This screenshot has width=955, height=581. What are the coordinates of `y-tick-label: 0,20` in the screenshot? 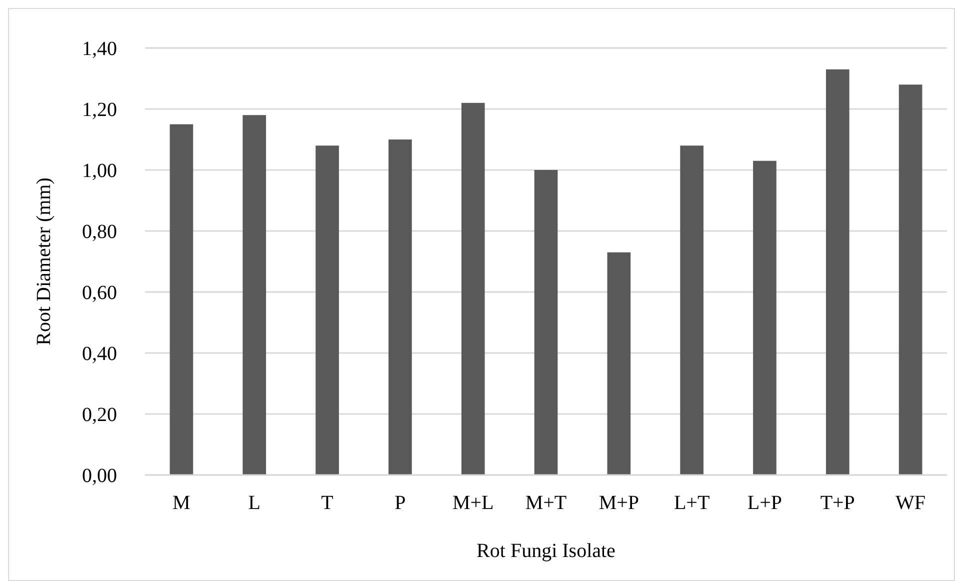 It's located at (99, 415).